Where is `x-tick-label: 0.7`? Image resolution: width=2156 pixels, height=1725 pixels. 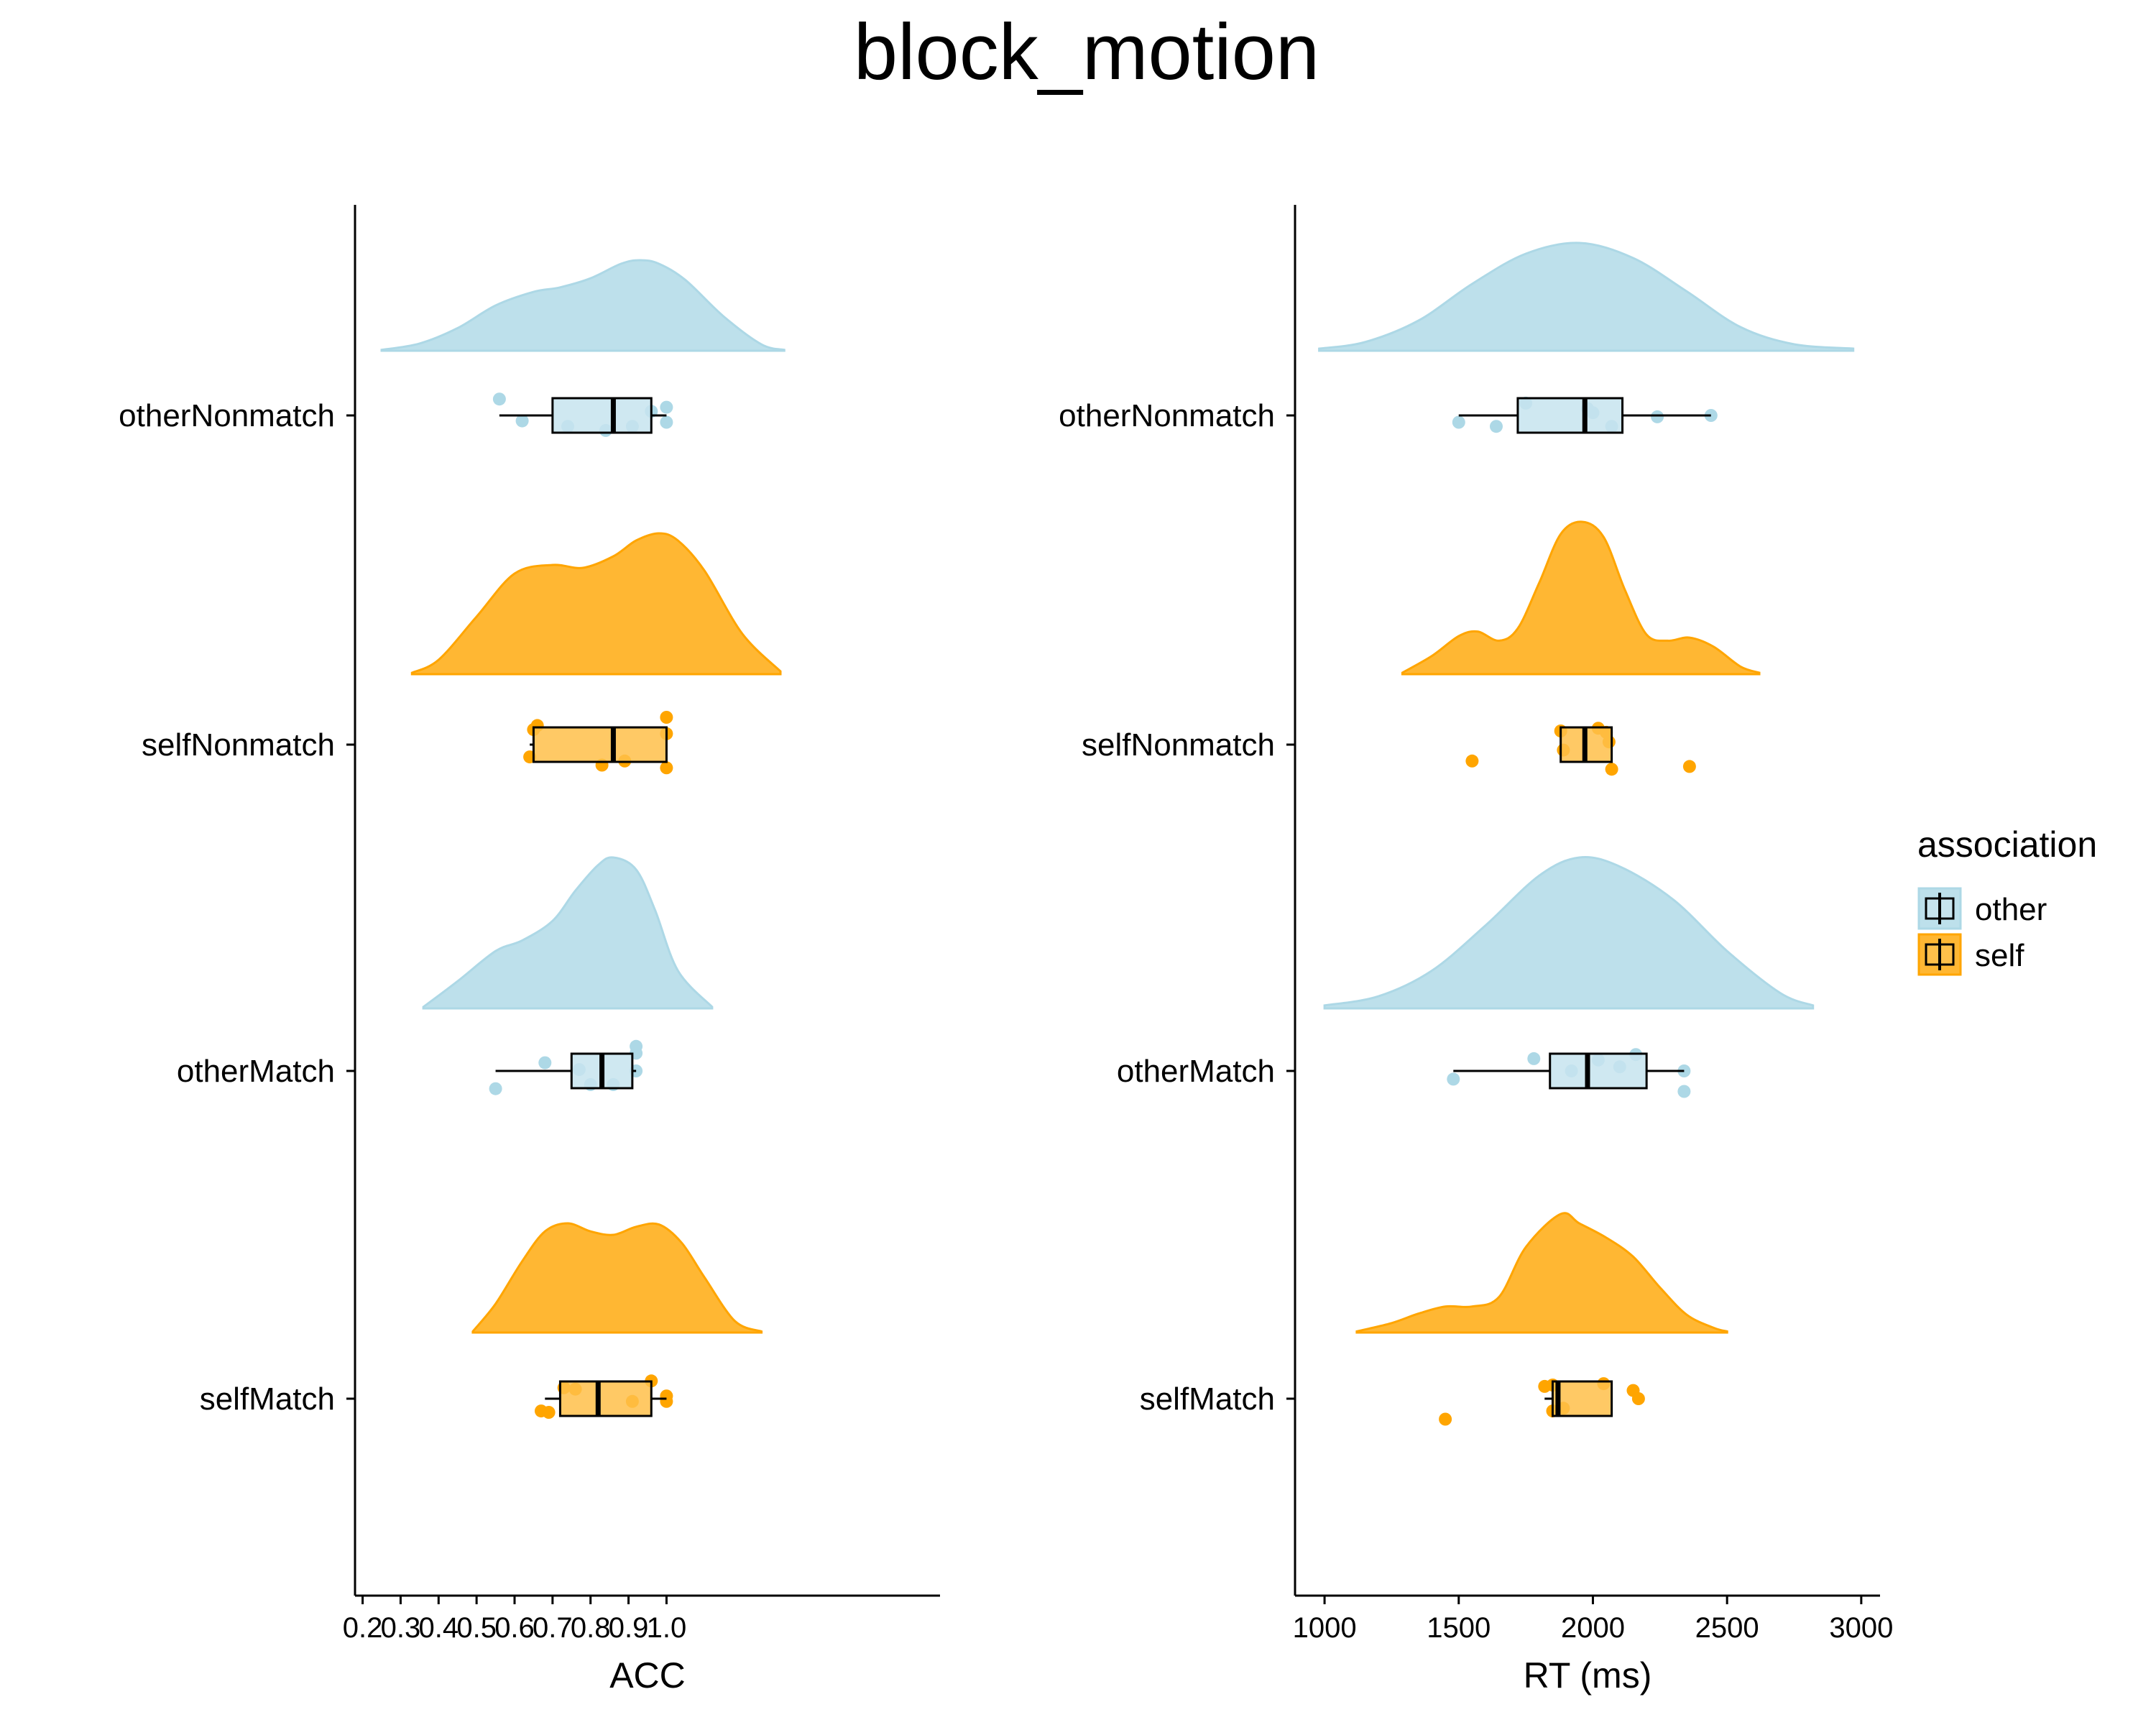
x-tick-label: 0.7 is located at coordinates (553, 1628).